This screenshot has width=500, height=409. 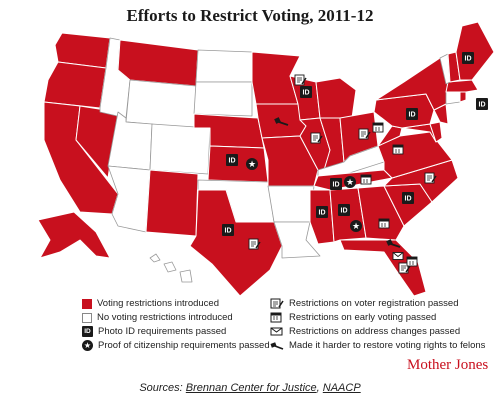 What do you see at coordinates (436, 132) in the screenshot?
I see `state-de` at bounding box center [436, 132].